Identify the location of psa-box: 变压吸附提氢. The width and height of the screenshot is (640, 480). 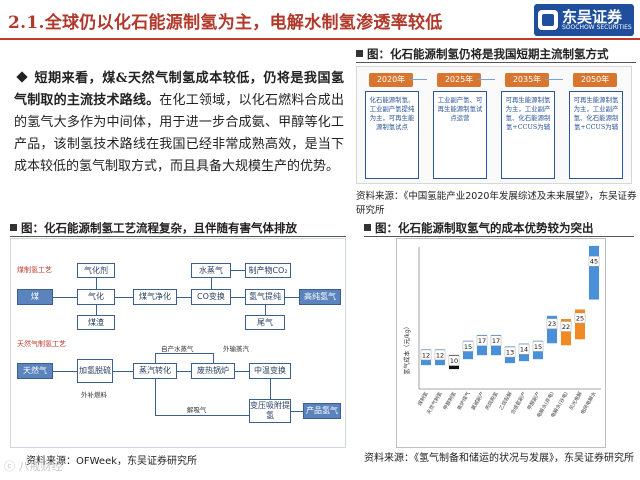
(270, 411).